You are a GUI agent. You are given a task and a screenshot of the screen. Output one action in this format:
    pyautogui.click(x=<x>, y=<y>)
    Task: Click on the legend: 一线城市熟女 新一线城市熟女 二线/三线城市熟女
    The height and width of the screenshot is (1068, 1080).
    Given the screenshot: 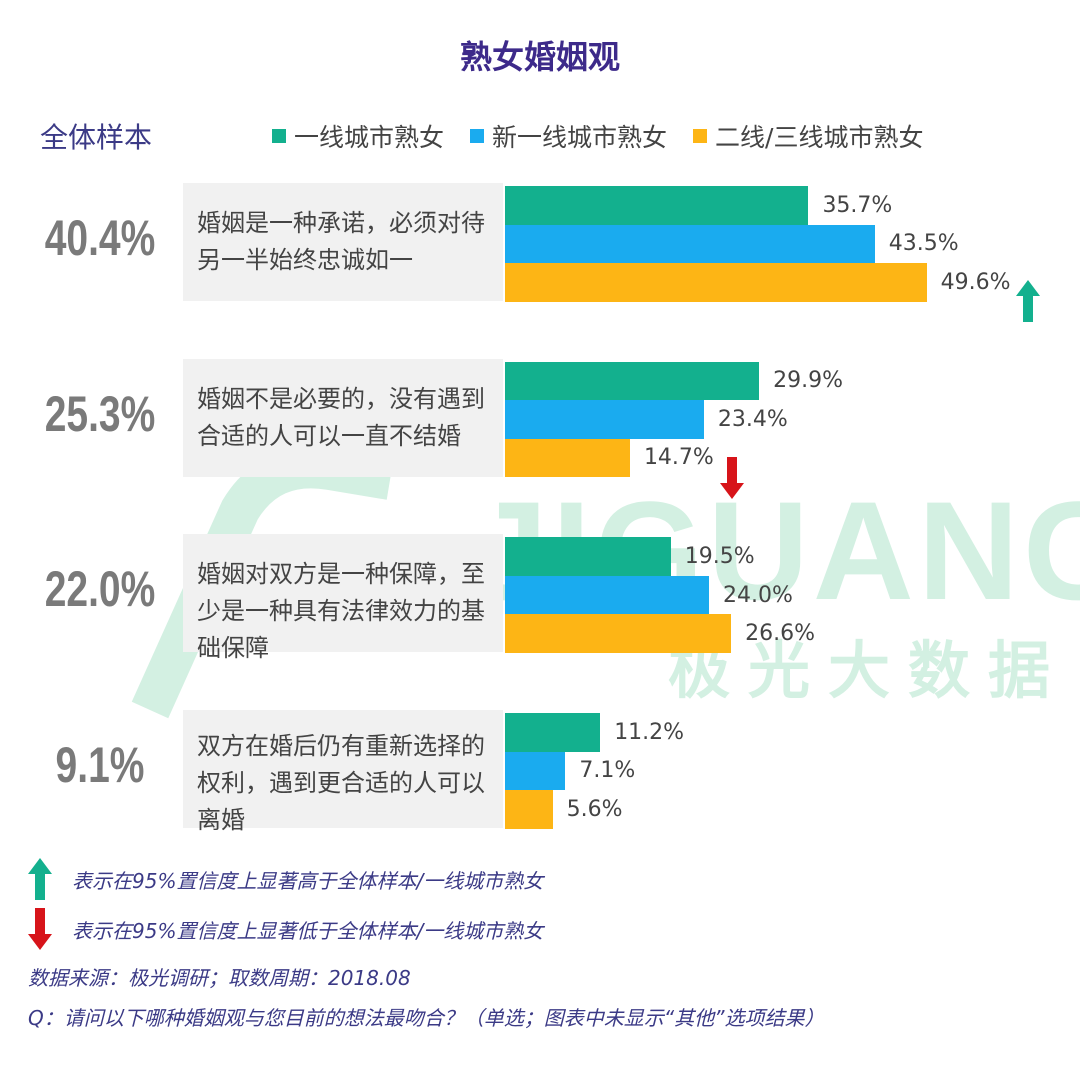 What is the action you would take?
    pyautogui.click(x=597, y=136)
    